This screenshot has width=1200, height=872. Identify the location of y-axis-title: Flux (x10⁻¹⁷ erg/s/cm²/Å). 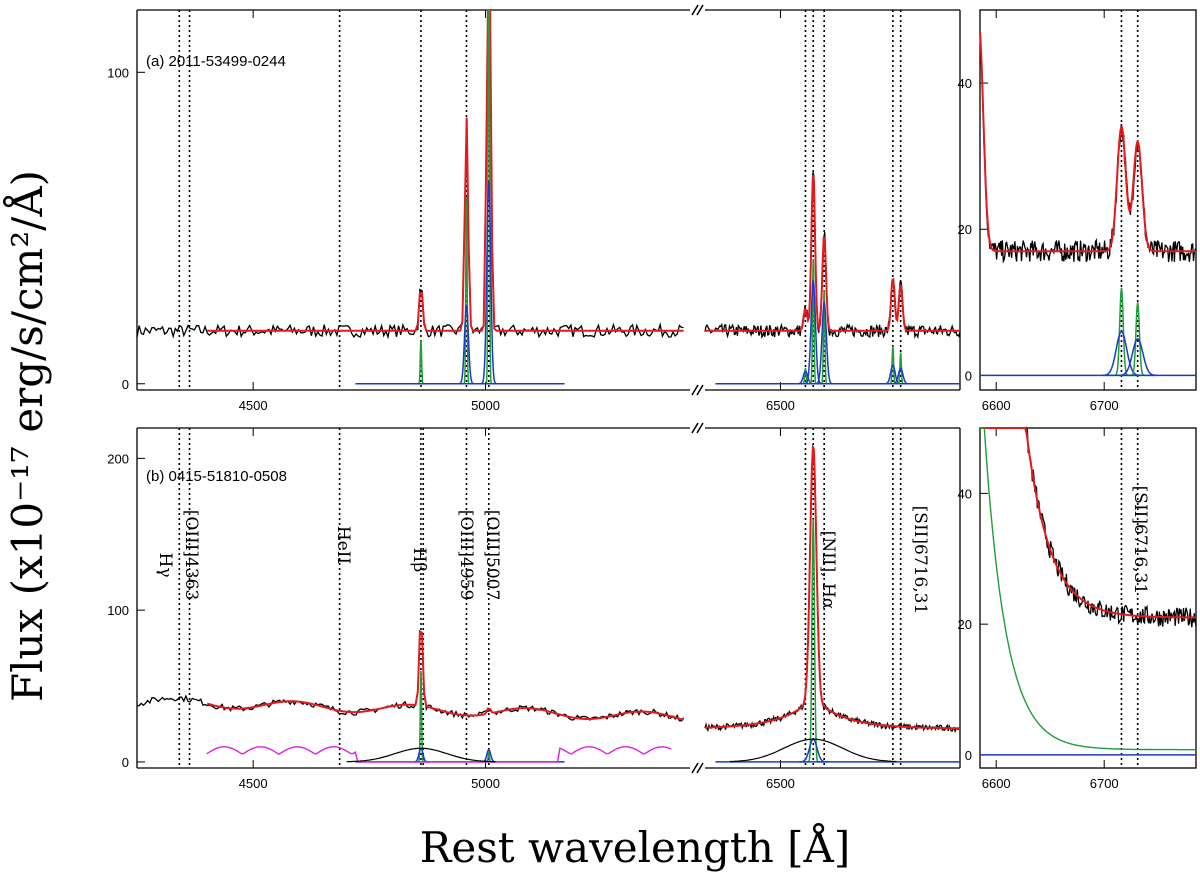
(27, 436).